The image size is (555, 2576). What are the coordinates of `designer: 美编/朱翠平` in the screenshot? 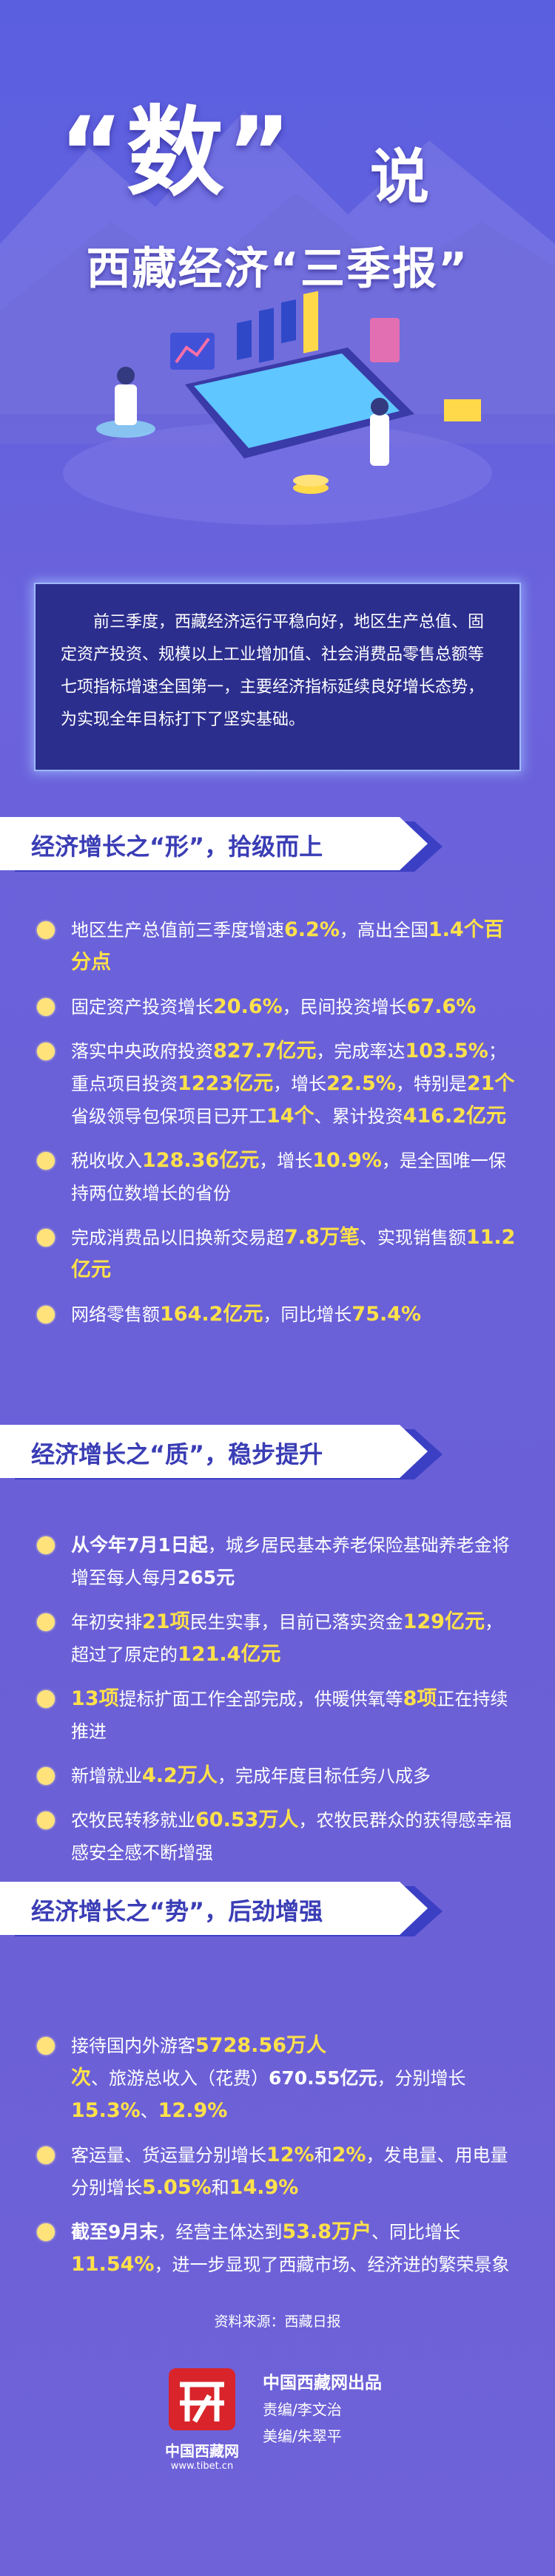 It's located at (302, 2436).